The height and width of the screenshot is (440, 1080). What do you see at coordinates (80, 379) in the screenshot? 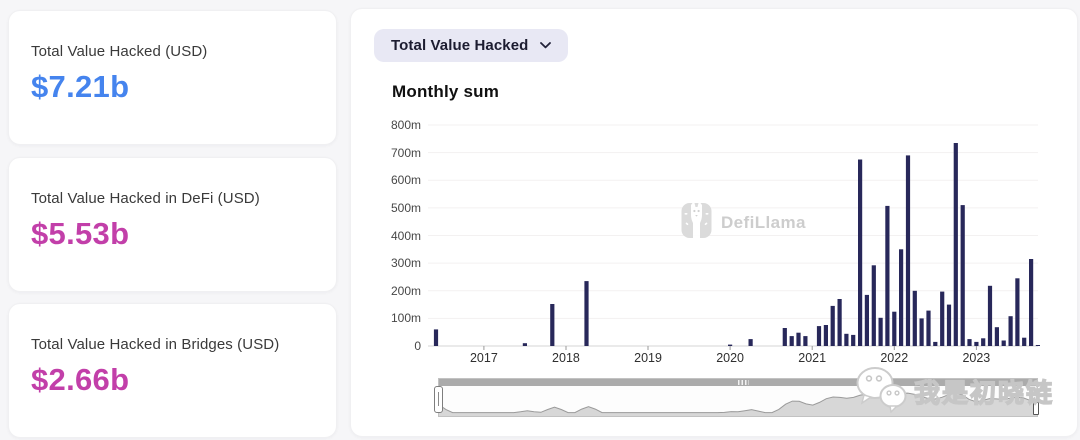
I see `stat-card-value: $2.66b` at bounding box center [80, 379].